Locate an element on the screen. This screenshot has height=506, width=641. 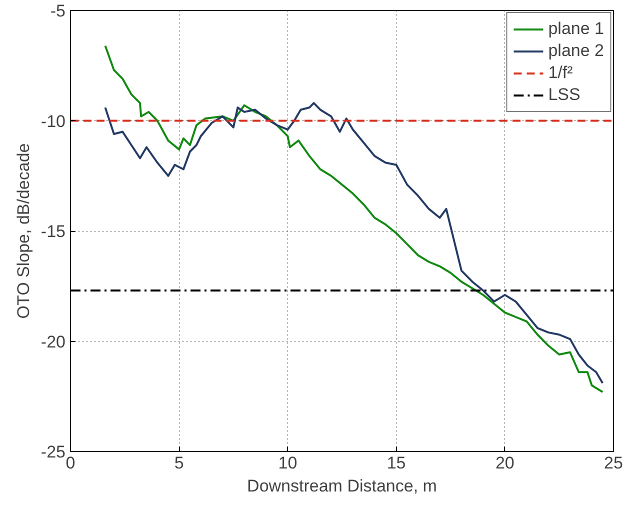
x-tick-label: 25 is located at coordinates (613, 463).